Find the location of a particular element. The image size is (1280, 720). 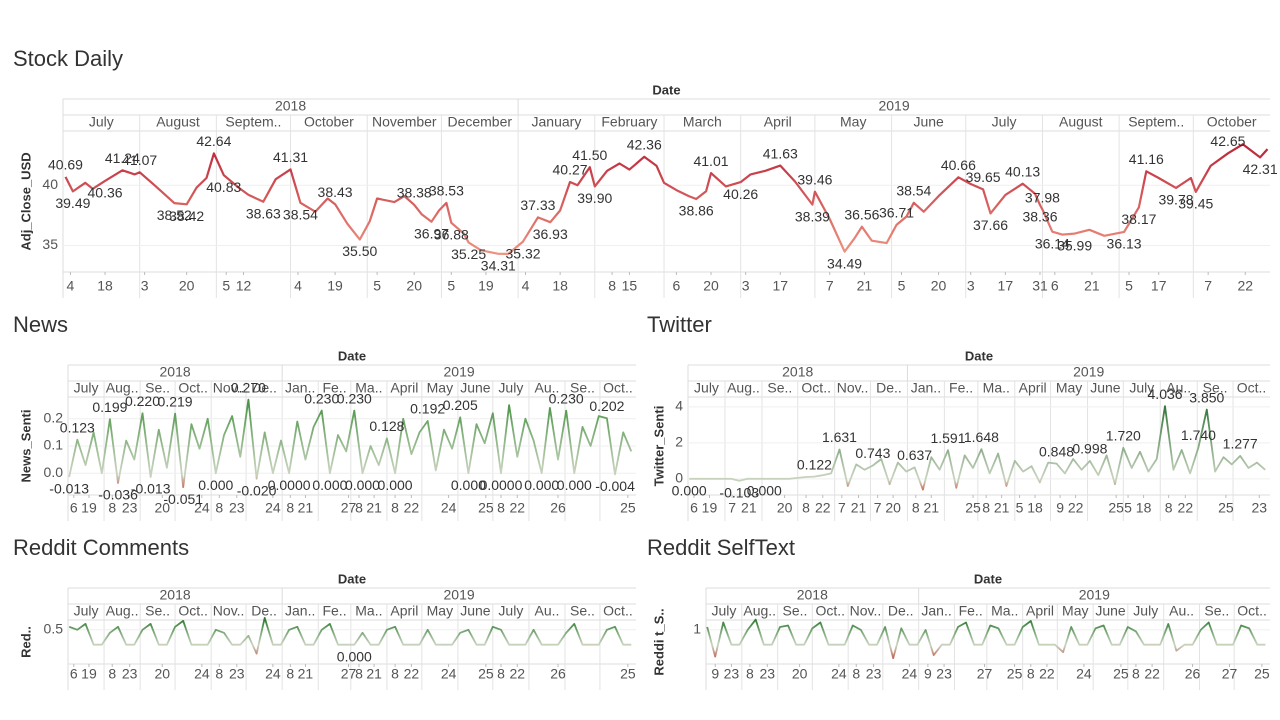

month-label: June is located at coordinates (475, 388).